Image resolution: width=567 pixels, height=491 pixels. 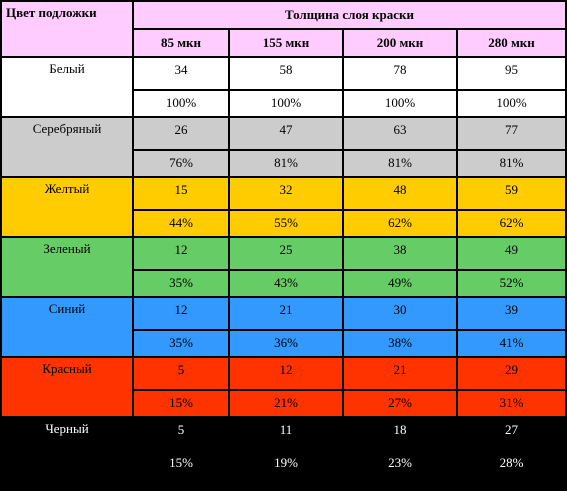 I want to click on table-row: Черный 5 11 18 27, so click(x=283, y=447).